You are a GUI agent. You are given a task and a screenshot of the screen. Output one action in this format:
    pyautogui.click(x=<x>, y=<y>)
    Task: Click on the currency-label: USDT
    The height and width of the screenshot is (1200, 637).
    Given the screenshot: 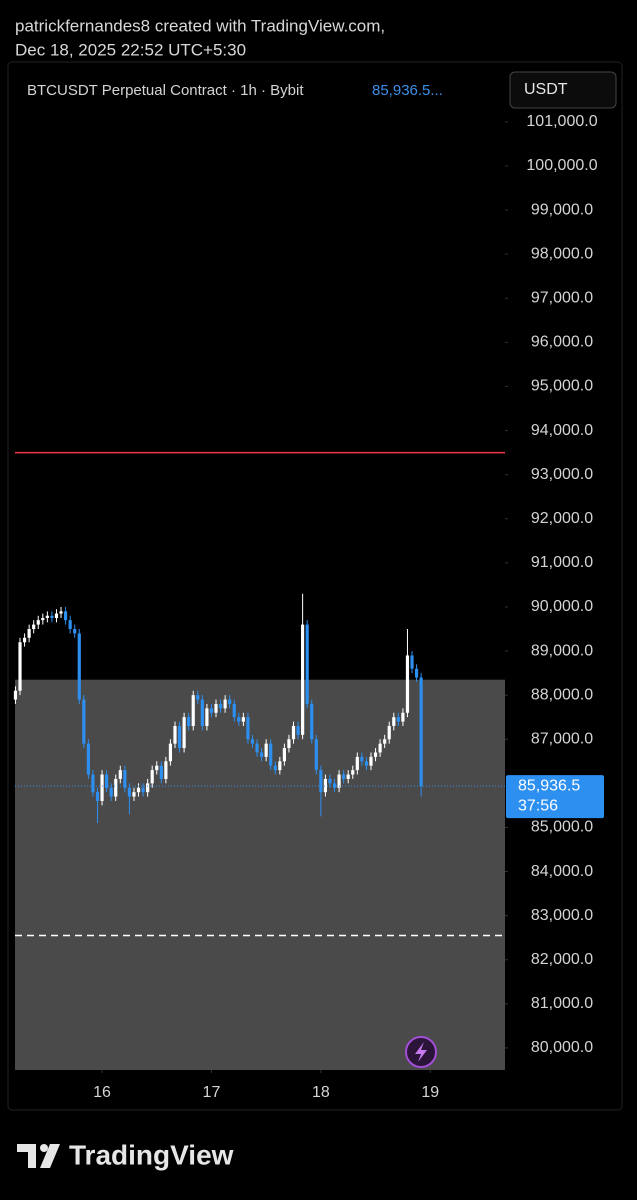 What is the action you would take?
    pyautogui.click(x=546, y=89)
    